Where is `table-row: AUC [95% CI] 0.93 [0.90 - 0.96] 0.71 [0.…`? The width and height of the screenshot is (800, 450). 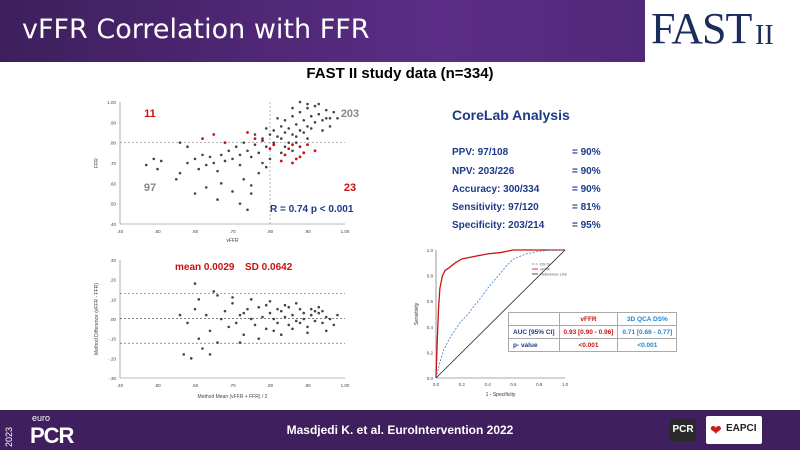 table-row: AUC [95% CI] 0.93 [0.90 - 0.96] 0.71 [0.… is located at coordinates (593, 332).